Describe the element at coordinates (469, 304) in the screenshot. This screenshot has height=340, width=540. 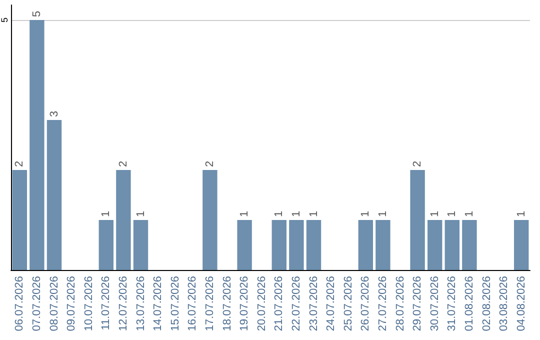
I see `x-tick-label: 01.08.2026` at that location.